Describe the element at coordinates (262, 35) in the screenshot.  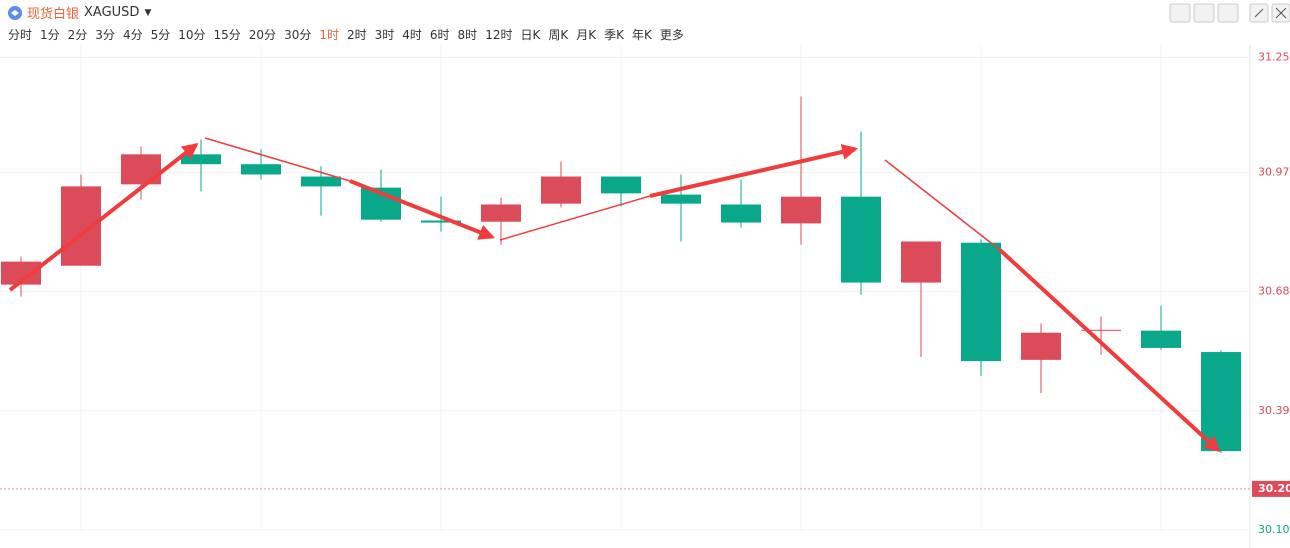
I see `period-option: 20分` at that location.